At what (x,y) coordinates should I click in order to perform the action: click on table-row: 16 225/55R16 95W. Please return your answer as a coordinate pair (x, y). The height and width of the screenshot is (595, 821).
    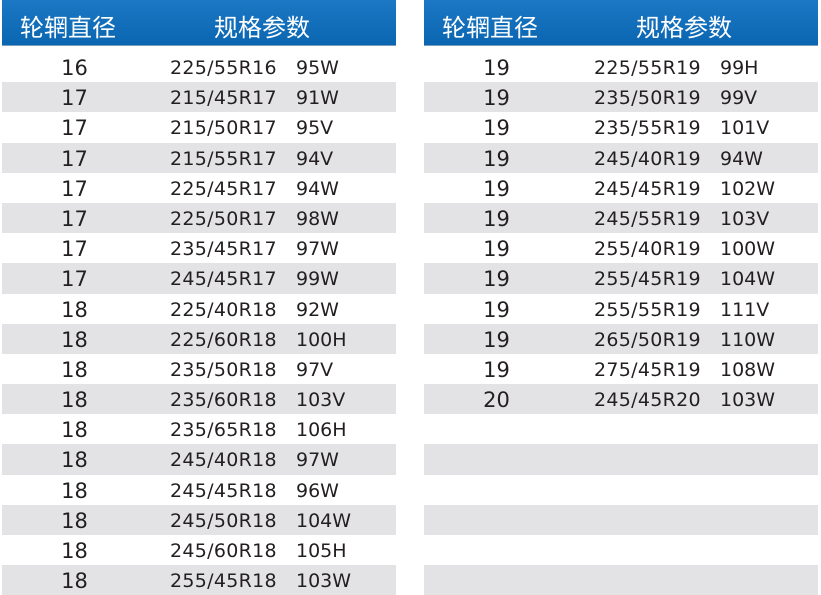
    Looking at the image, I should click on (199, 67).